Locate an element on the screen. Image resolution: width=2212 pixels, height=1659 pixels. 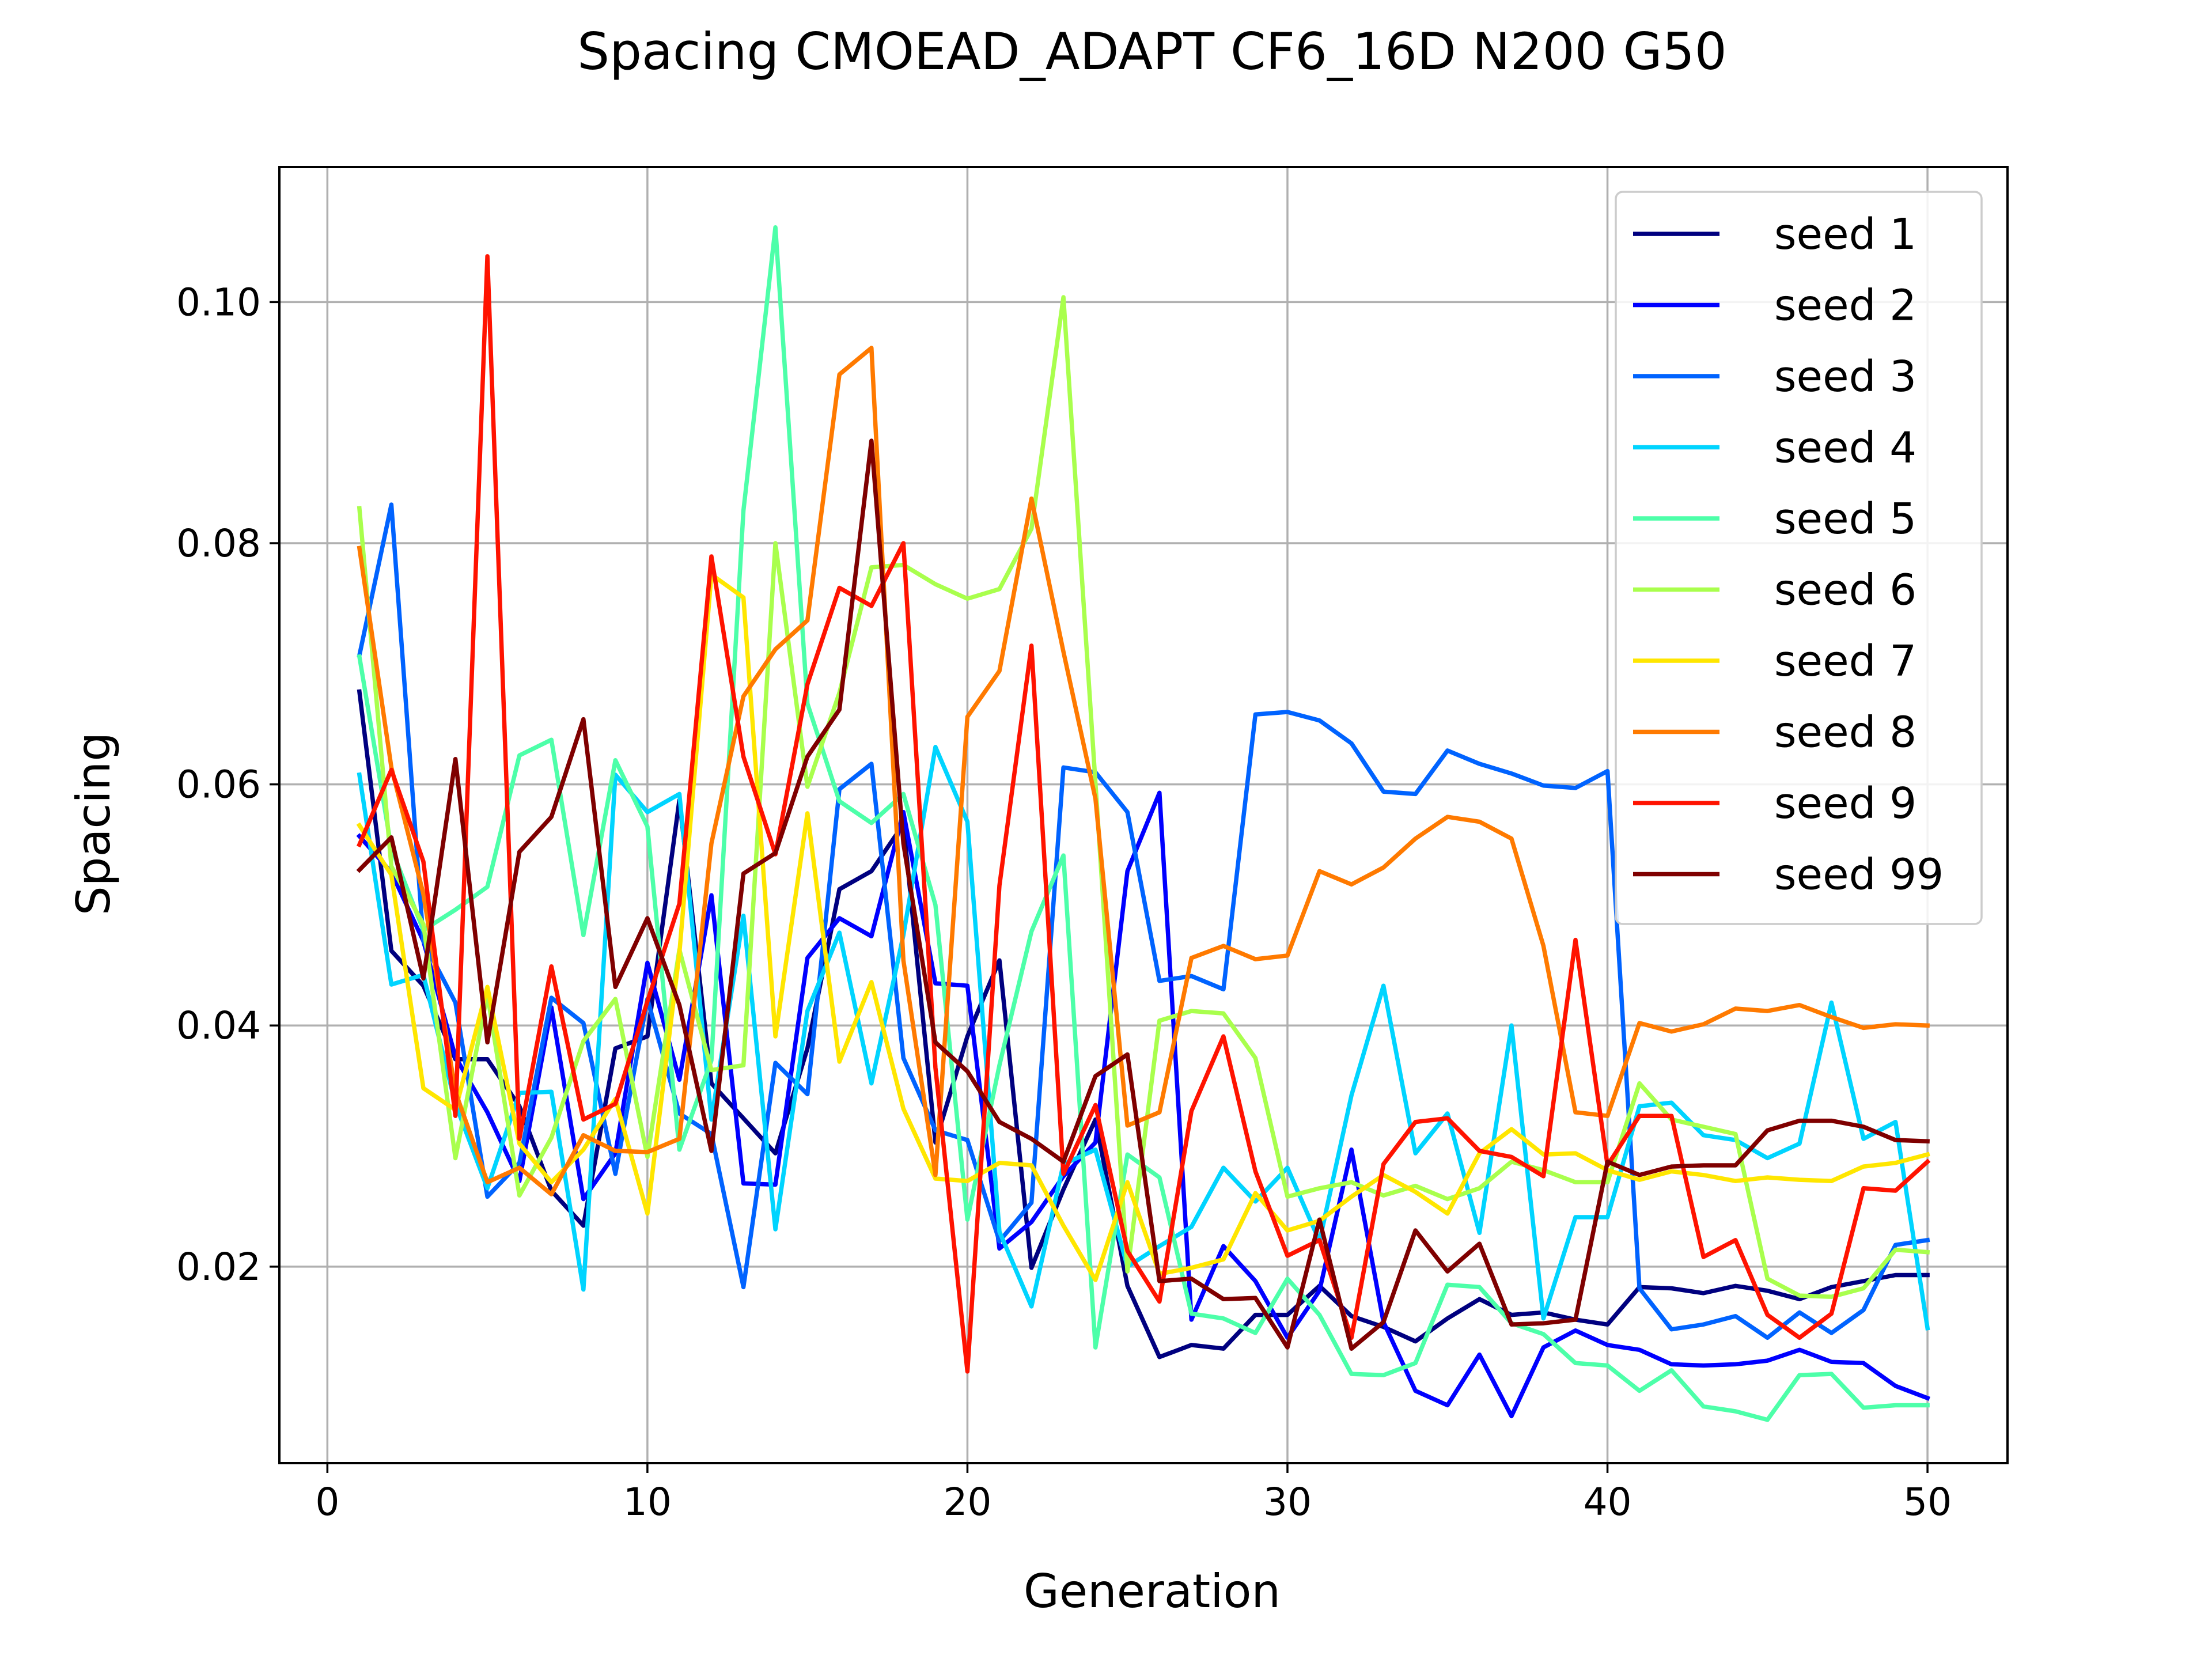
y-axis: 0.02 0.04 0.06 0.08 0.10 is located at coordinates (227, 784).